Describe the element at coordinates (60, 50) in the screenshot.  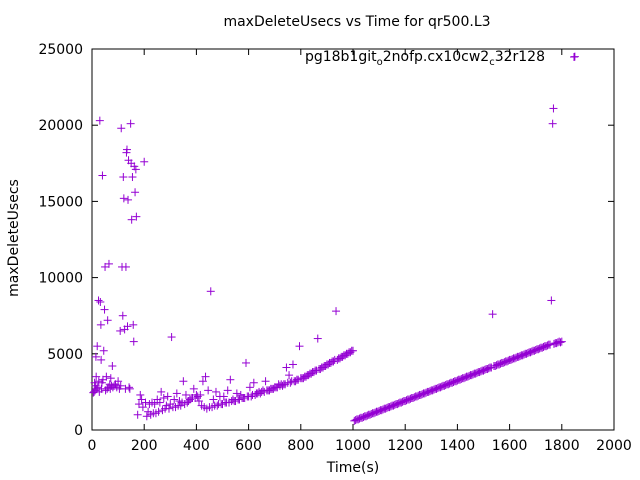
I see `y-tick-label: 25000` at that location.